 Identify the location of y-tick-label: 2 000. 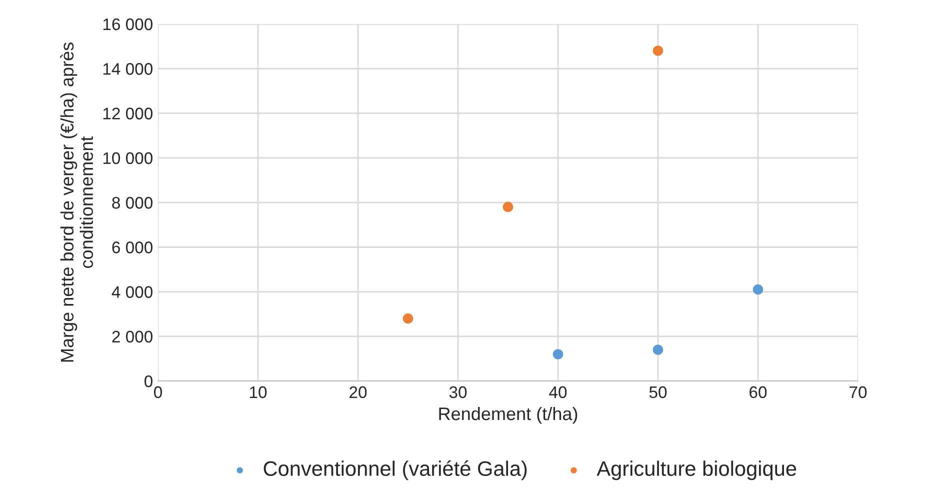
(132, 336).